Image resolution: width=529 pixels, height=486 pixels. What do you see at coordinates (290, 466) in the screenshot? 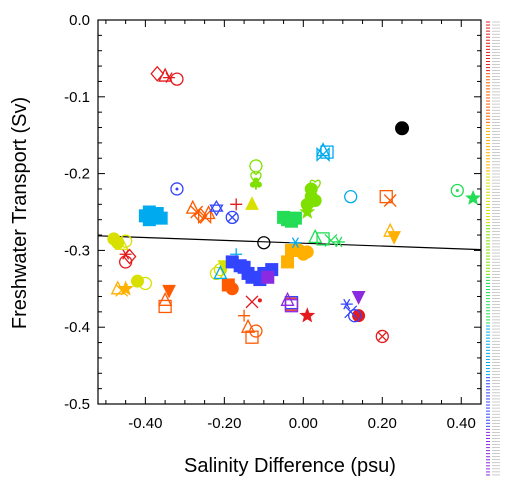
I see `x-axis-label: Salinity Difference (psu)` at bounding box center [290, 466].